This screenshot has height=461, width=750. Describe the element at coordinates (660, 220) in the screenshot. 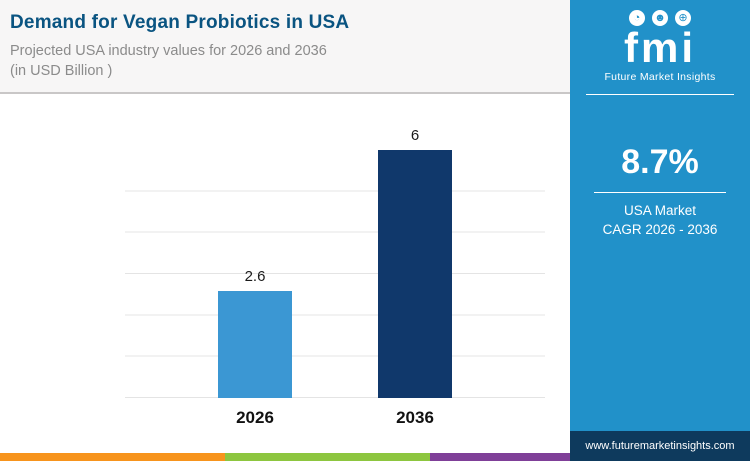

I see `cagr-stat-label: USA Market CAGR 2026 - 2036` at that location.